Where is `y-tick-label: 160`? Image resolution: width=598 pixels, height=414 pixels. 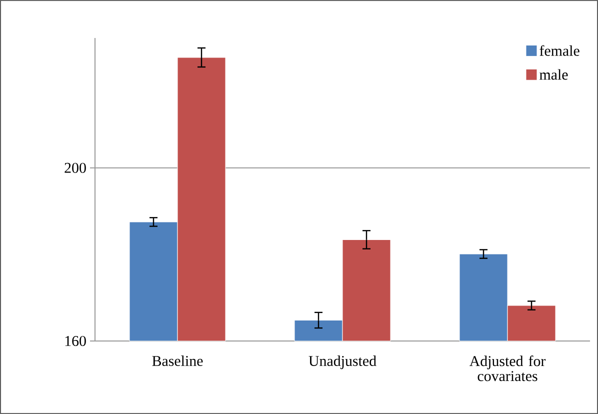
y-tick-label: 160 is located at coordinates (75, 341).